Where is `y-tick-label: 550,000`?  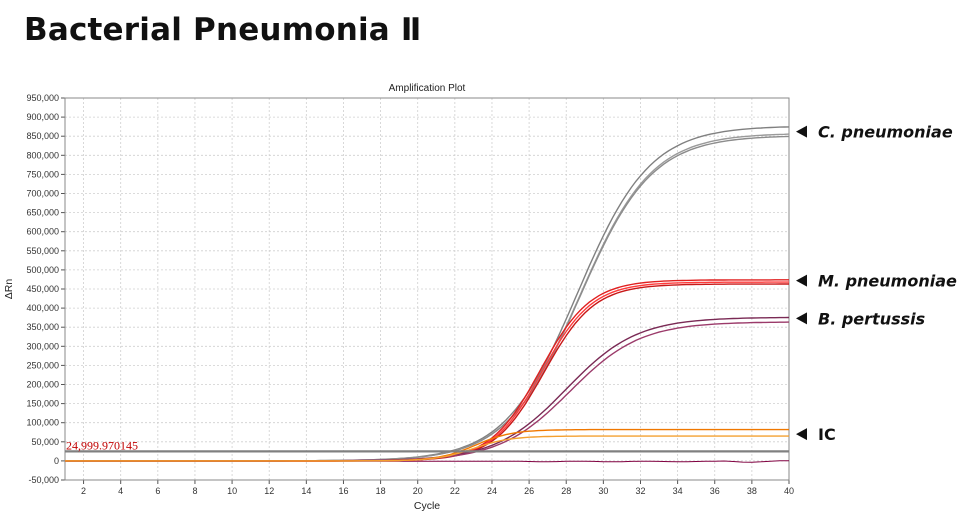 y-tick-label: 550,000 is located at coordinates (42, 251).